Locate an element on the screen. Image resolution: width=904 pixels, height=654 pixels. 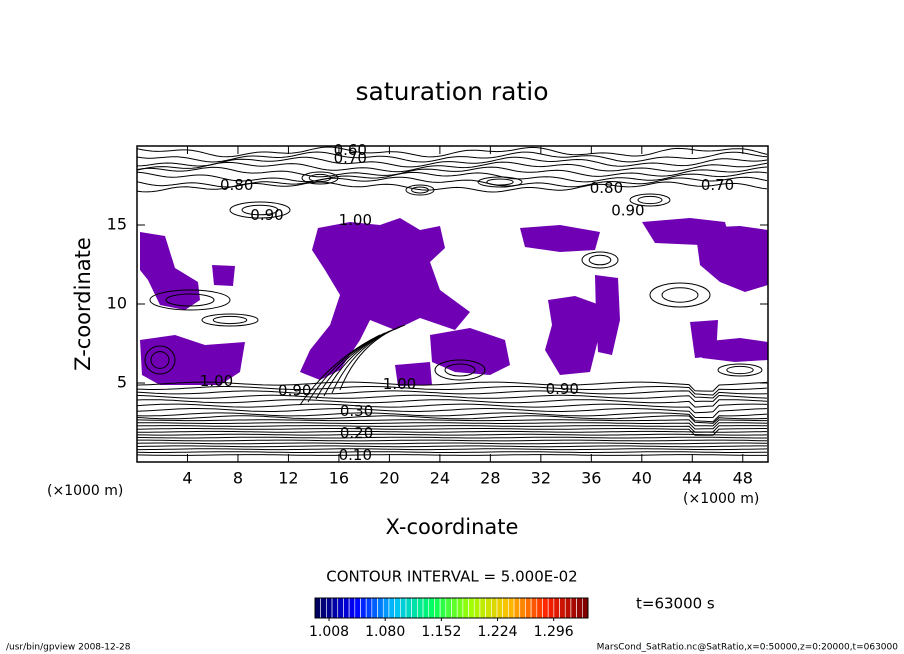
y-axis-unit: (×1000 m) is located at coordinates (85, 491).